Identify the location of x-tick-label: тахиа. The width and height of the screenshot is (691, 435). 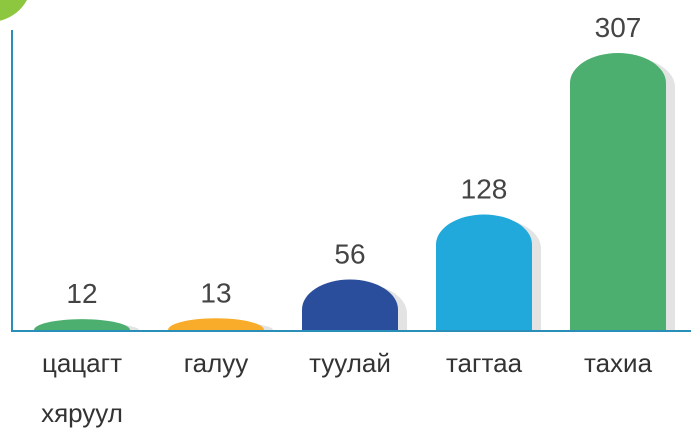
(618, 363).